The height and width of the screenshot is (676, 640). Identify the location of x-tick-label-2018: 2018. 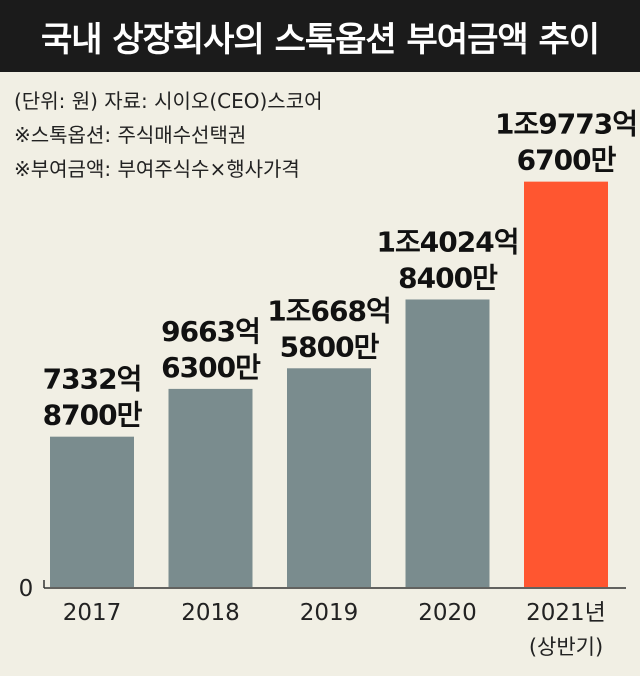
(210, 613).